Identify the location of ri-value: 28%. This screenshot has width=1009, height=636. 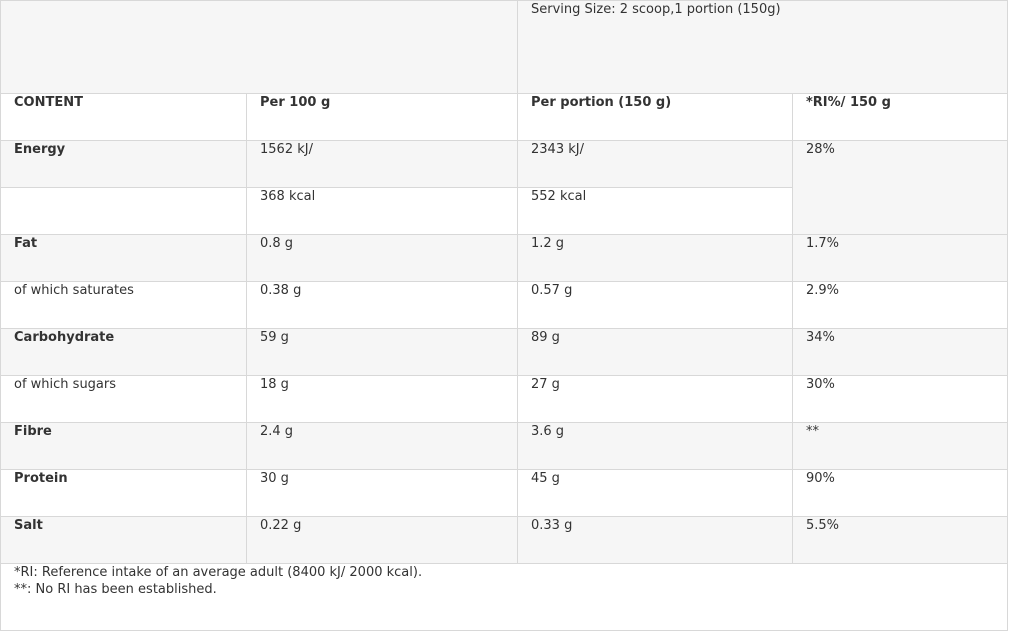
(900, 187).